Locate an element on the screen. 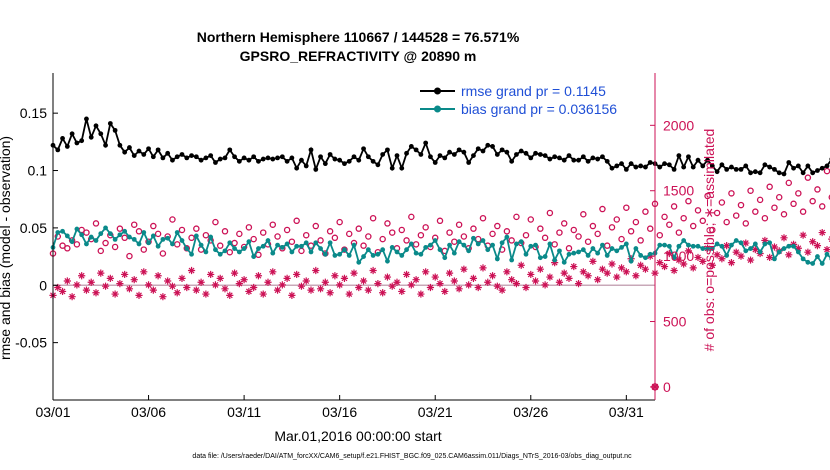 The height and width of the screenshot is (470, 830). legend-rmse-label: rmse grand pr = 0.1145 is located at coordinates (533, 91).